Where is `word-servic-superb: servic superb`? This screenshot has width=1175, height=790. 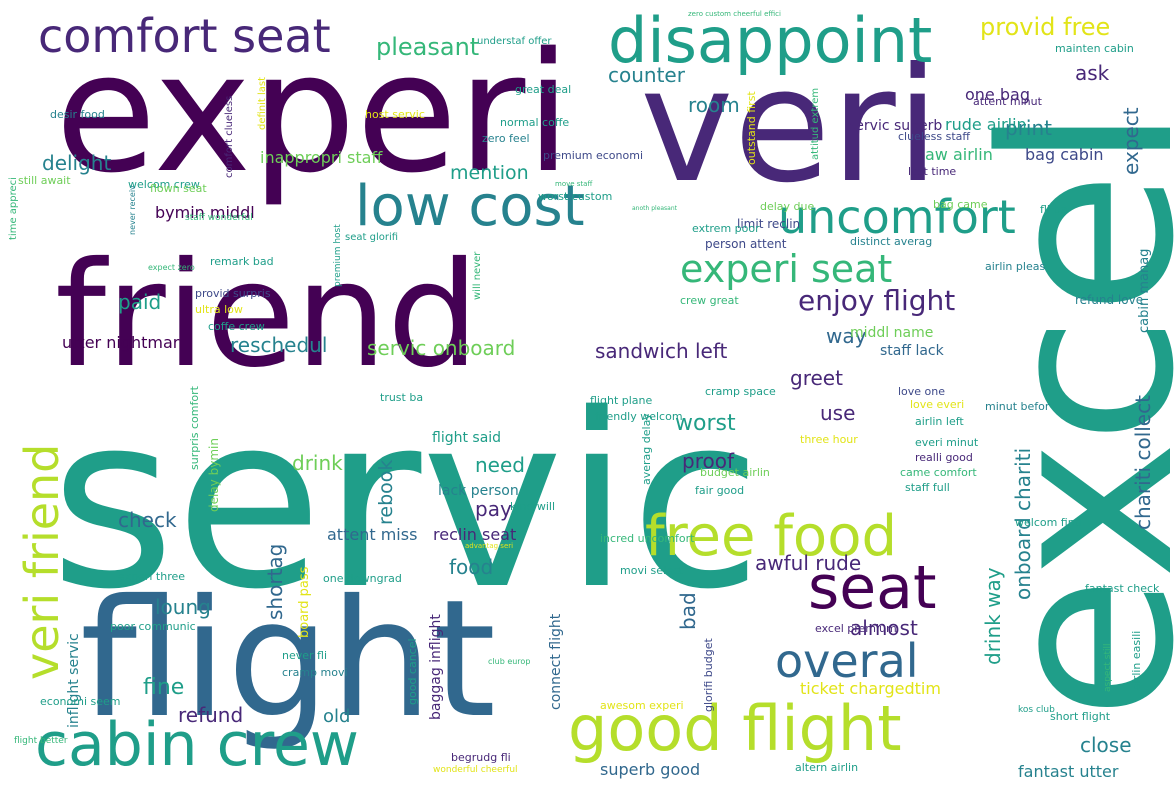 word-servic-superb: servic superb is located at coordinates (895, 126).